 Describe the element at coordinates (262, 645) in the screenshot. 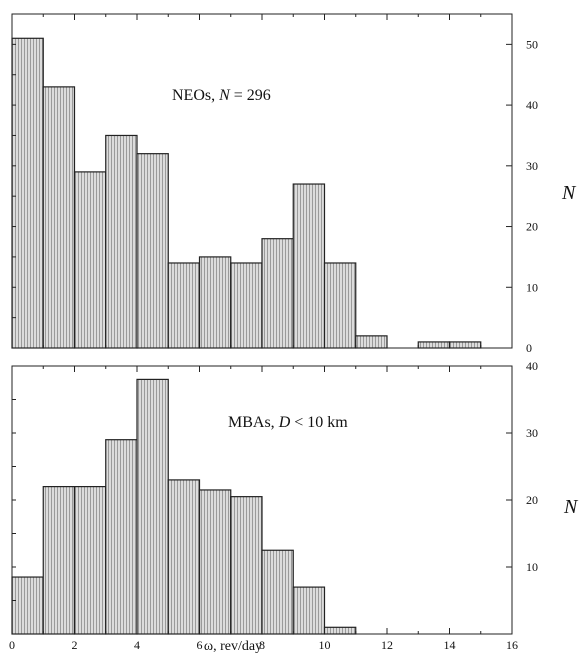

I see `bottom-xtick-label-4: 8` at that location.